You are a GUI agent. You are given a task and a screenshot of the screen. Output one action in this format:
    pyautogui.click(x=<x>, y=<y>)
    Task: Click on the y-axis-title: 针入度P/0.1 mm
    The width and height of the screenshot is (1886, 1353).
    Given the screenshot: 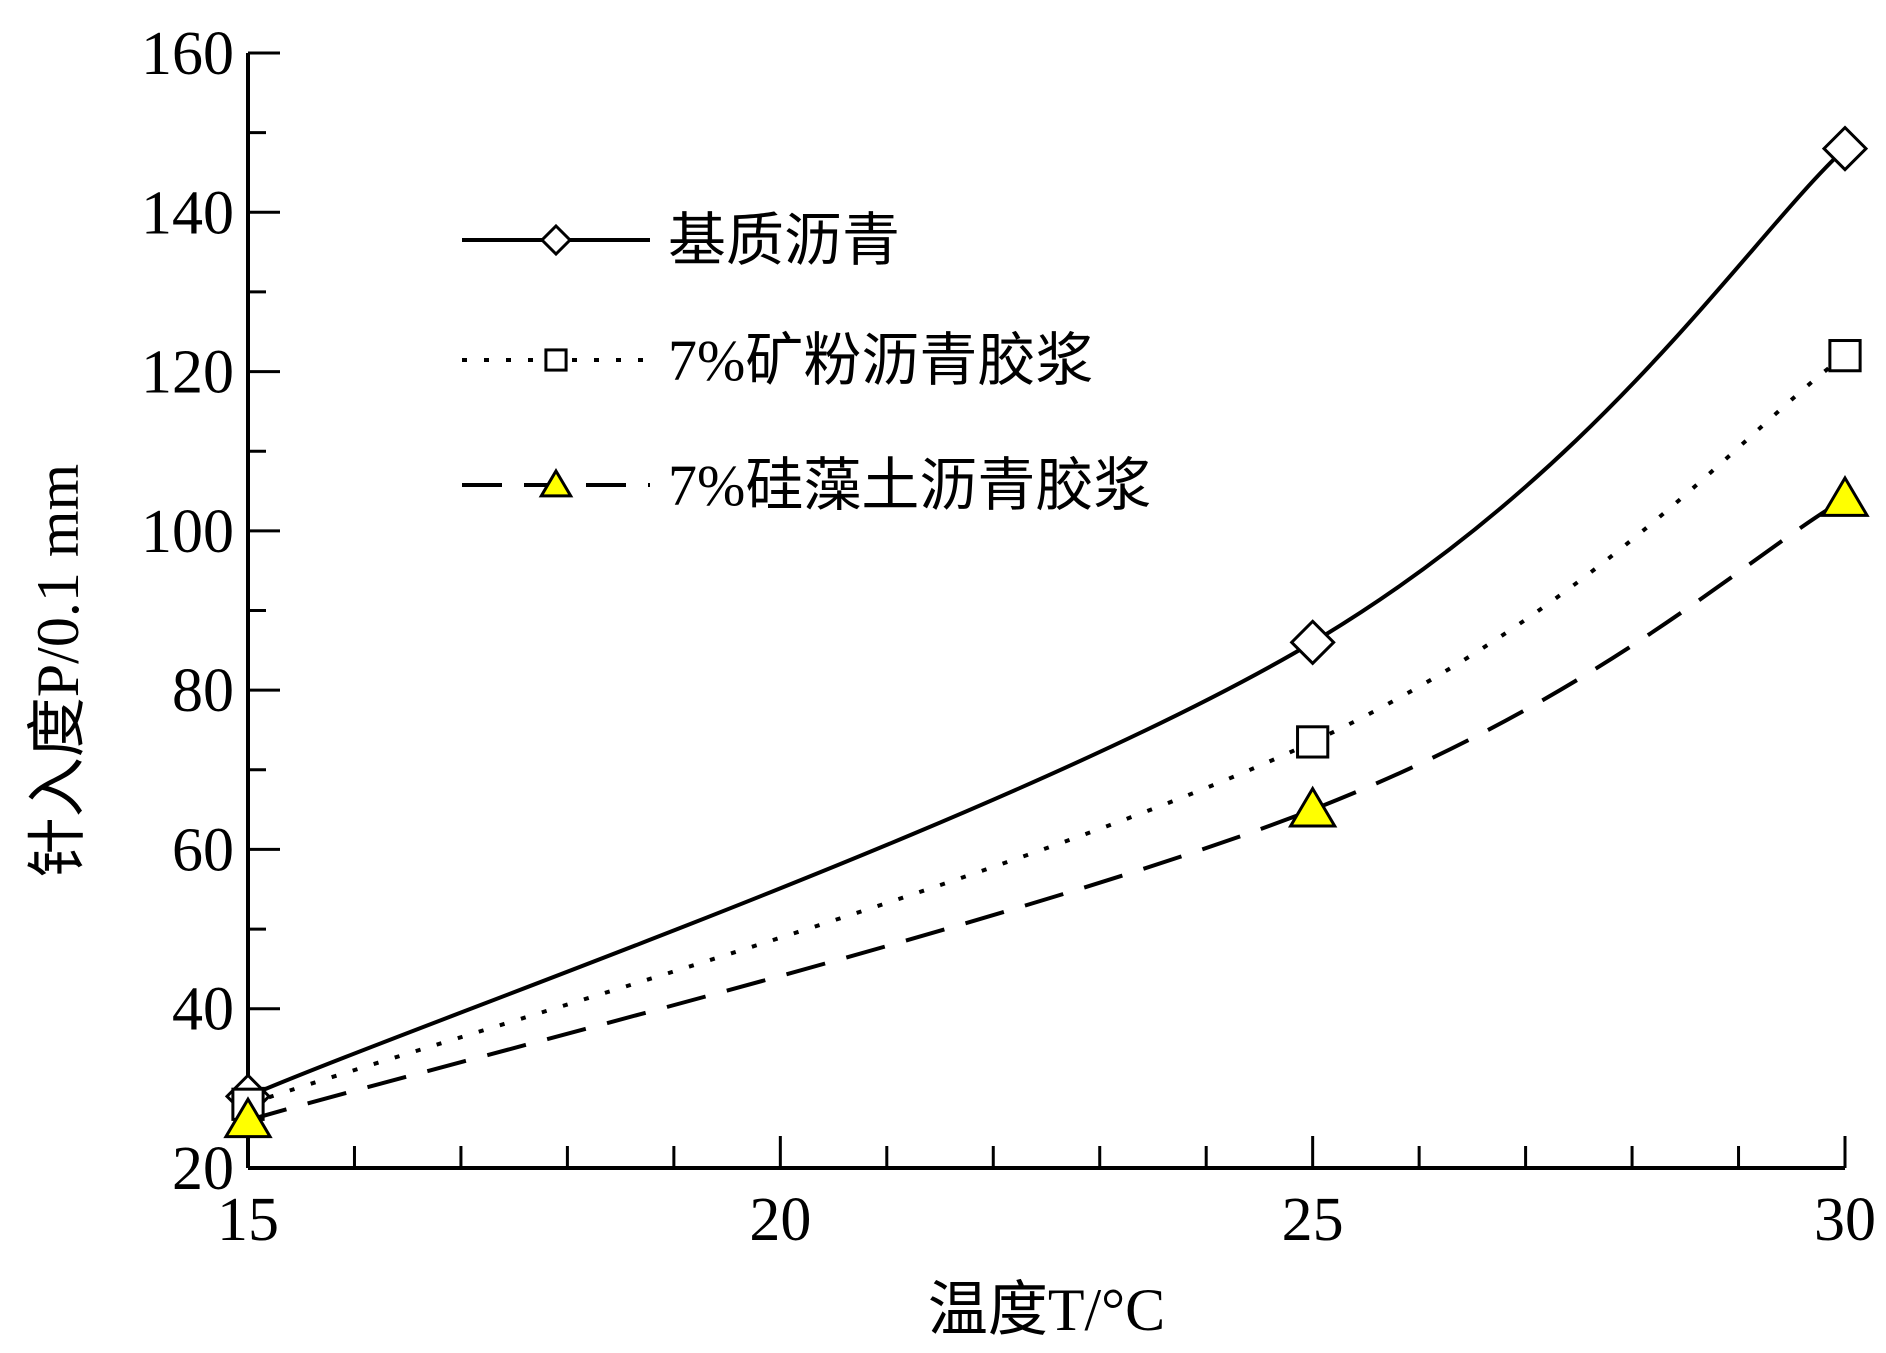 What is the action you would take?
    pyautogui.click(x=58, y=670)
    